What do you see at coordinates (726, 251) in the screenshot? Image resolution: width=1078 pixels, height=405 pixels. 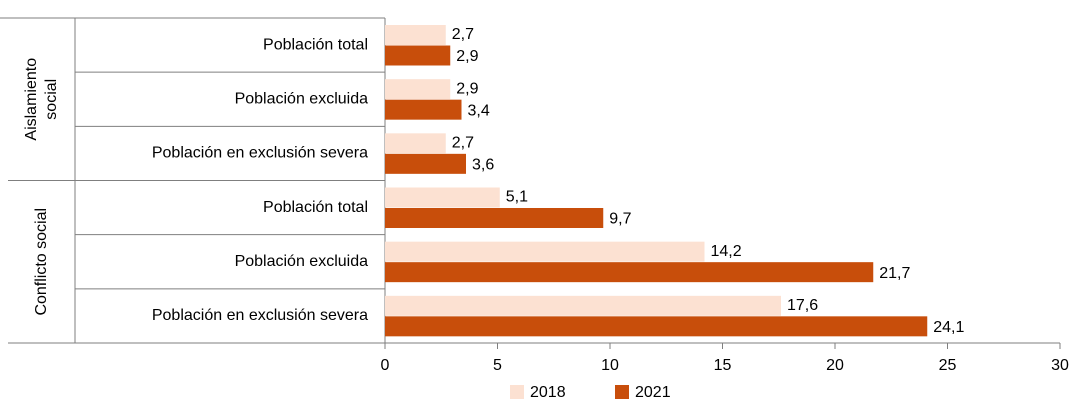 I see `value-label: 14,2` at bounding box center [726, 251].